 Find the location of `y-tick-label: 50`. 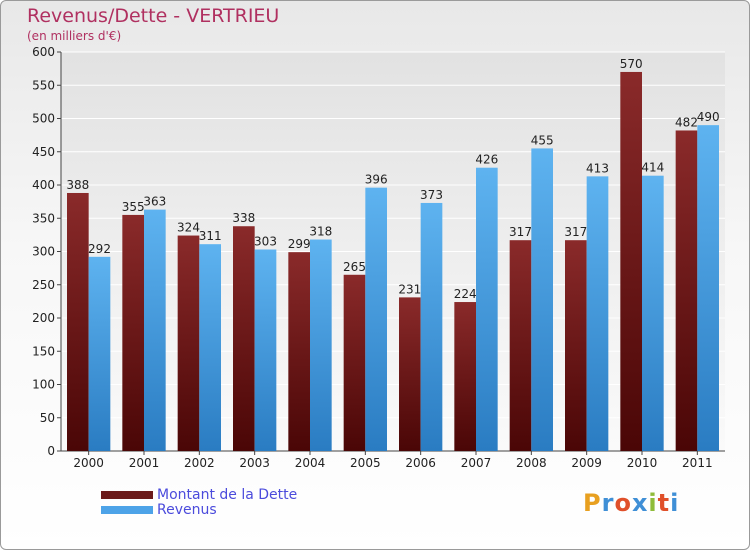

y-tick-label: 50 is located at coordinates (47, 418).